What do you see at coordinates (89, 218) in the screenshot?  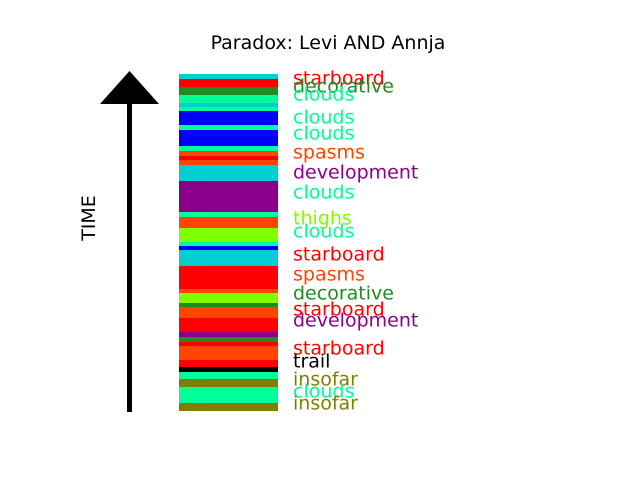 I see `time-axis-label: TIME` at bounding box center [89, 218].